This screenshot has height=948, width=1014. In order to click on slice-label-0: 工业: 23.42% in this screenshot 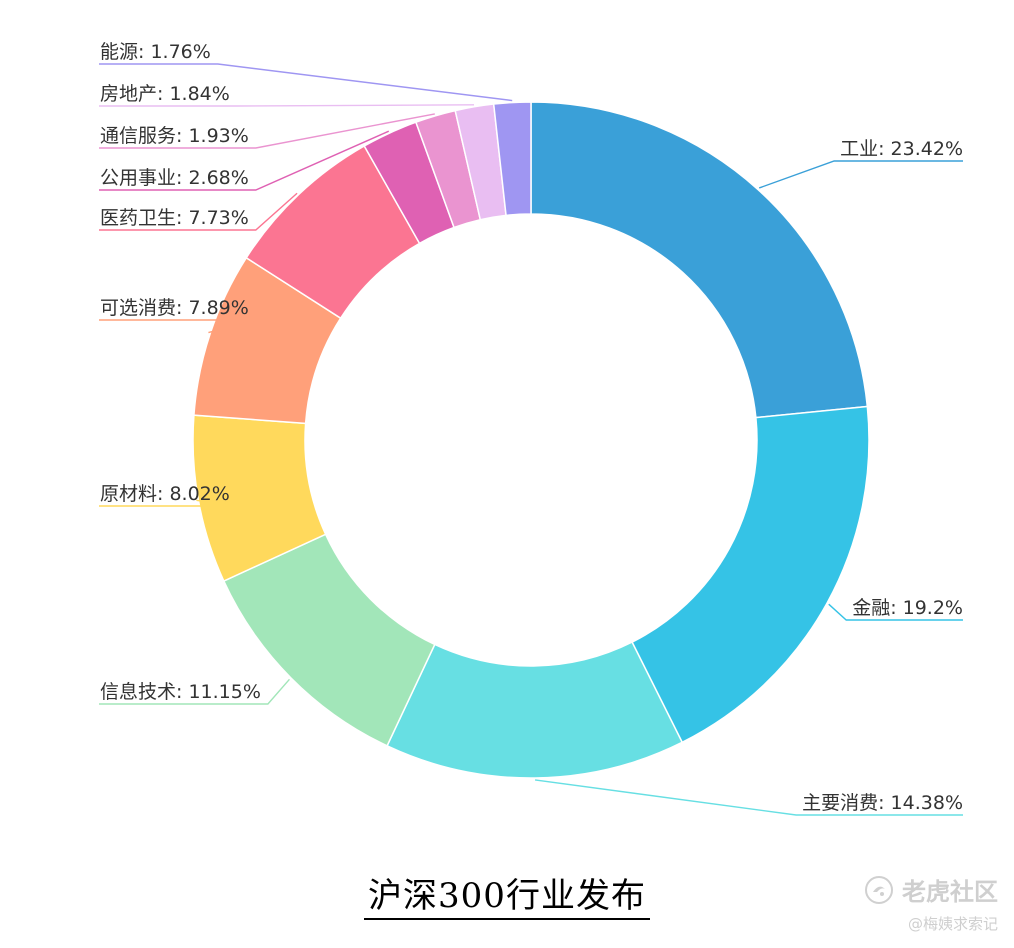, I will do `click(901, 149)`.